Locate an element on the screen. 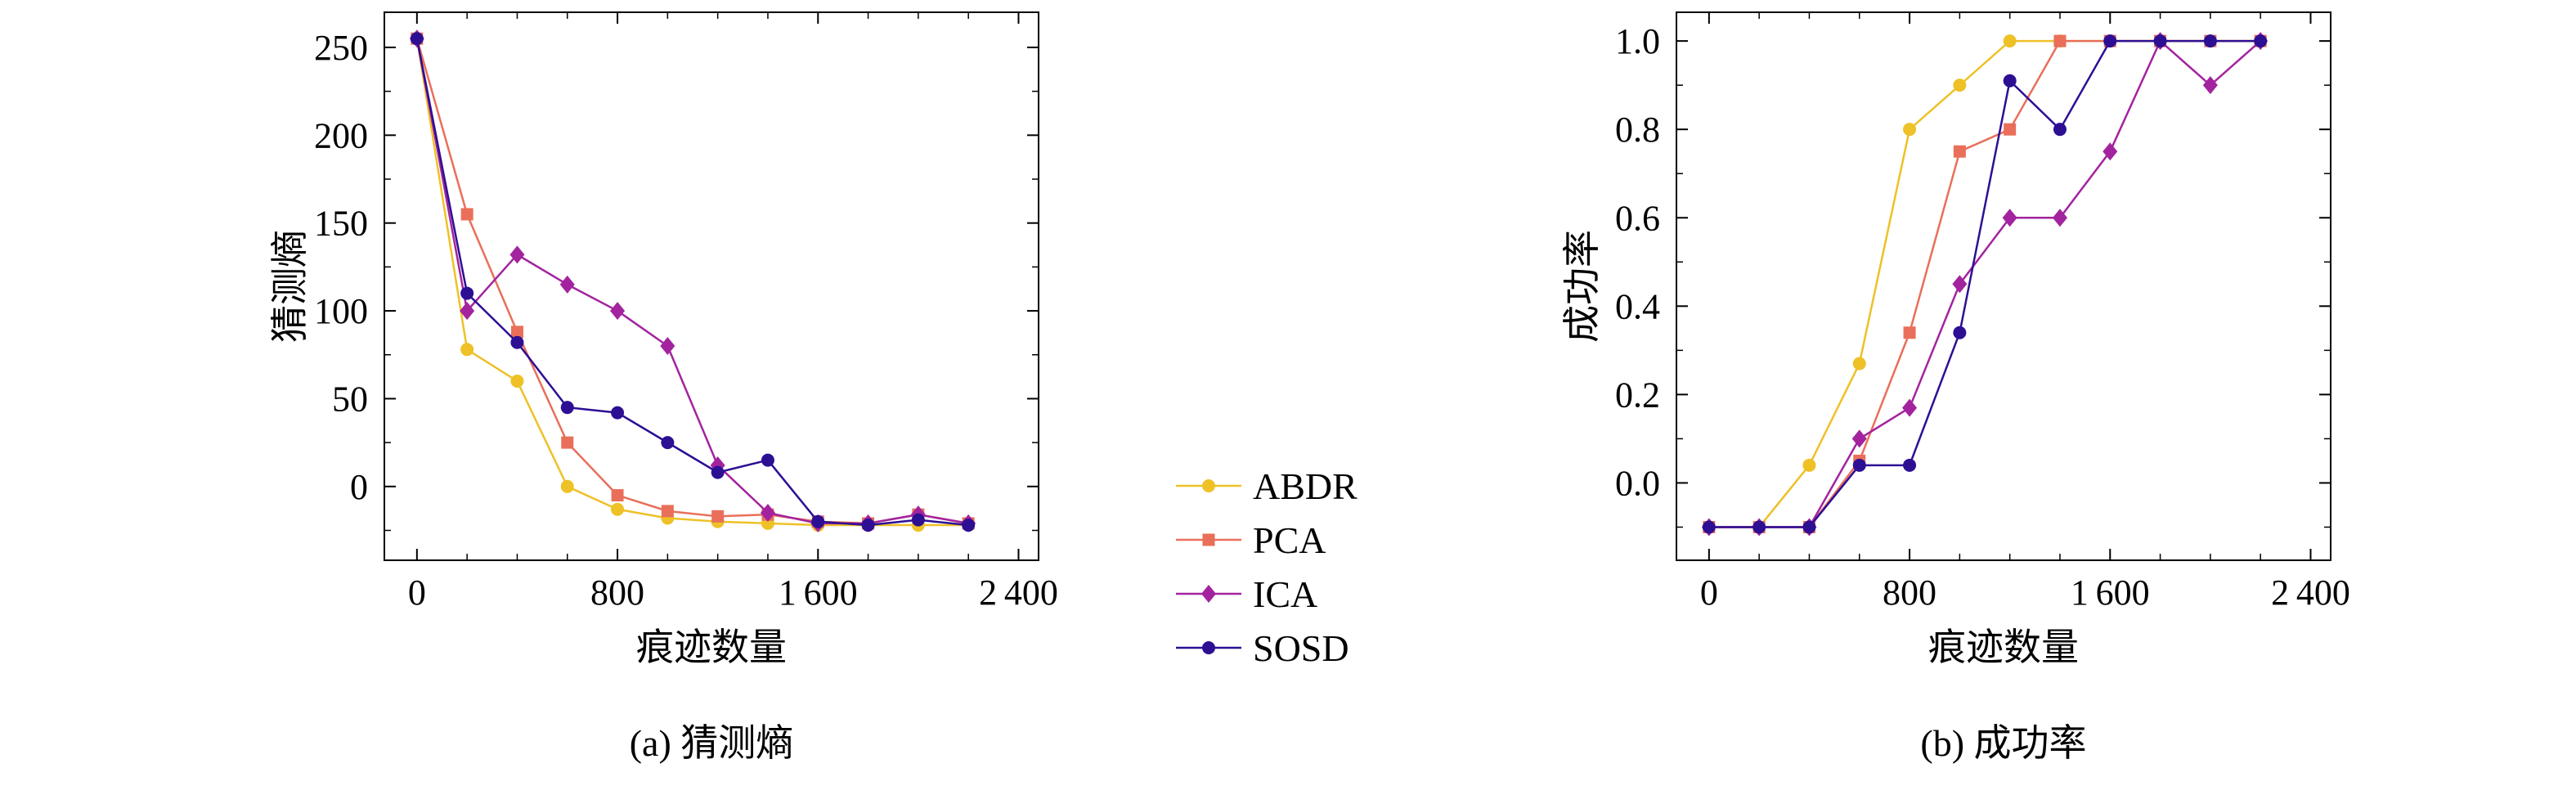  caption-a: (a) 猜测熵 is located at coordinates (712, 743).